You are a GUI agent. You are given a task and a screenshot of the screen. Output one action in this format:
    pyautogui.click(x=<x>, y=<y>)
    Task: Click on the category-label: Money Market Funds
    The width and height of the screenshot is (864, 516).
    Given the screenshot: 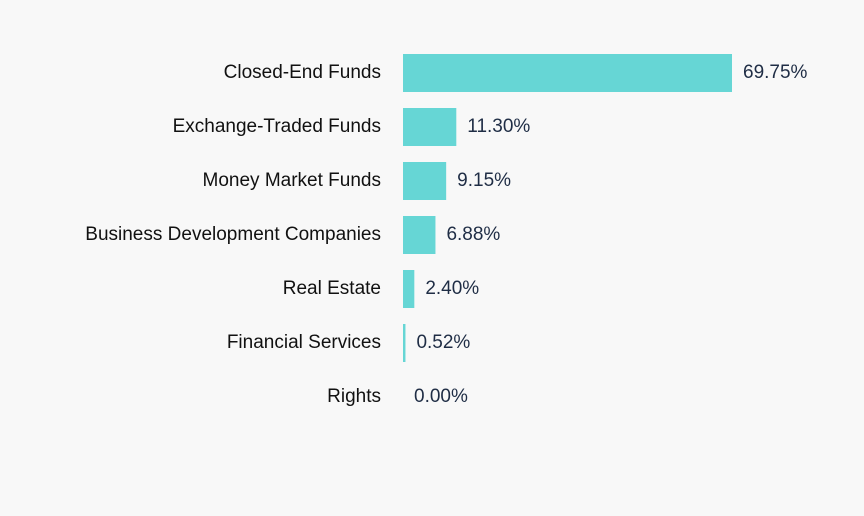 What is the action you would take?
    pyautogui.click(x=292, y=180)
    